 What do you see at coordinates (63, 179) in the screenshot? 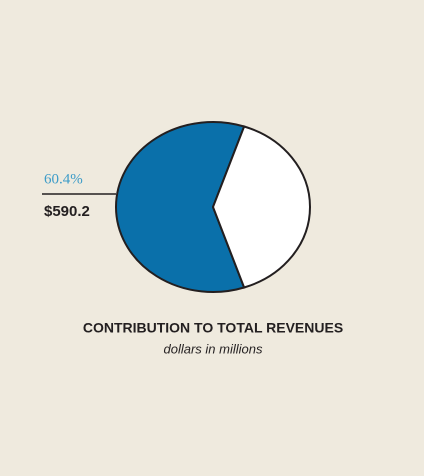
I see `value-label: 60.4%` at bounding box center [63, 179].